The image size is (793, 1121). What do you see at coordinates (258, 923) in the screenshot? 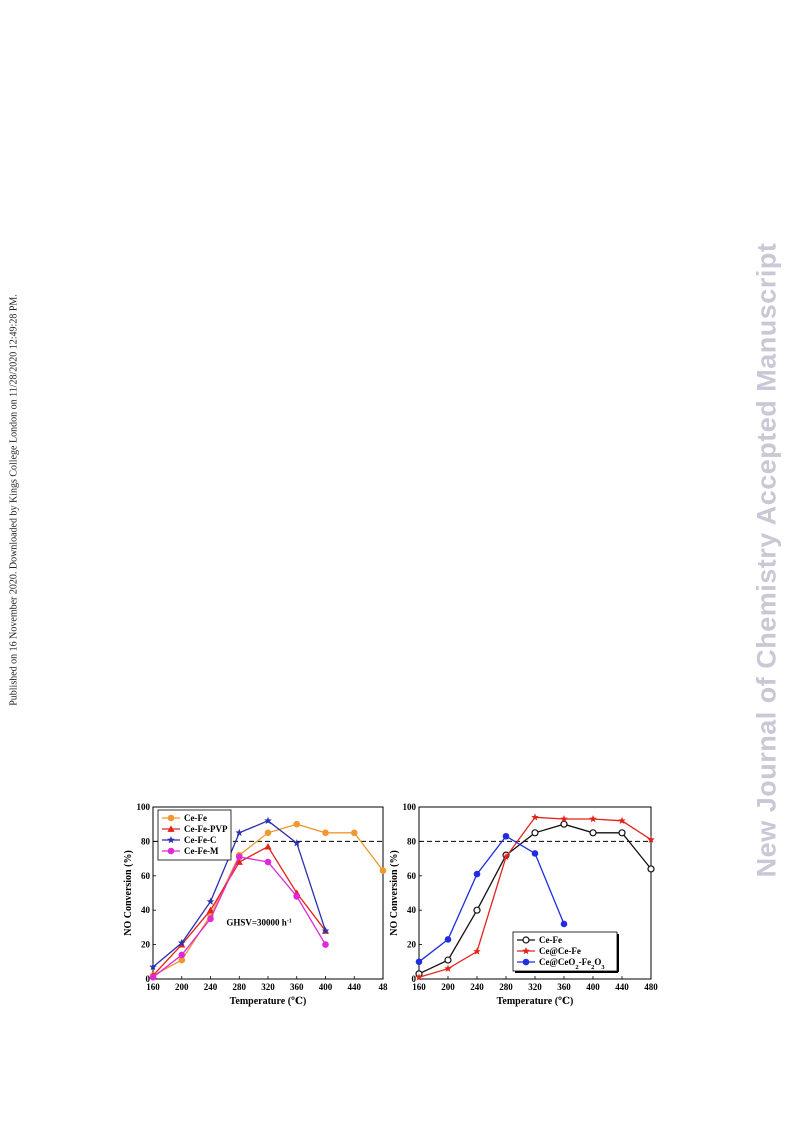
I see `ghsv-annotation: GHSV=30000 h-1` at bounding box center [258, 923].